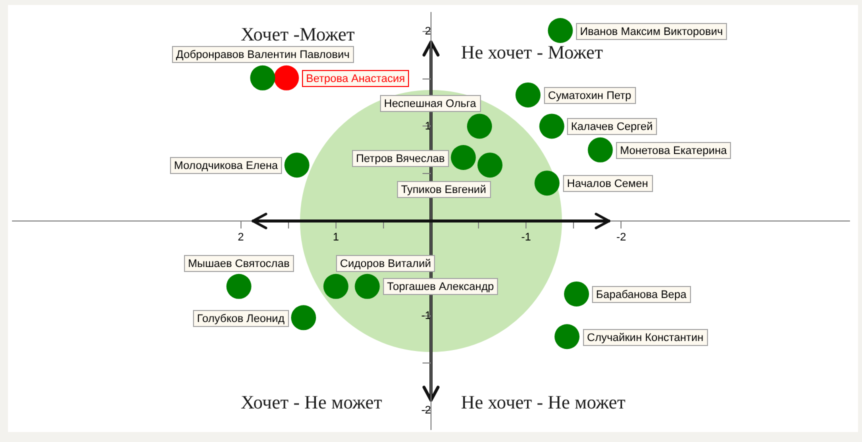 The image size is (862, 442). I want to click on annotation: Не хочет - Не может, so click(543, 403).